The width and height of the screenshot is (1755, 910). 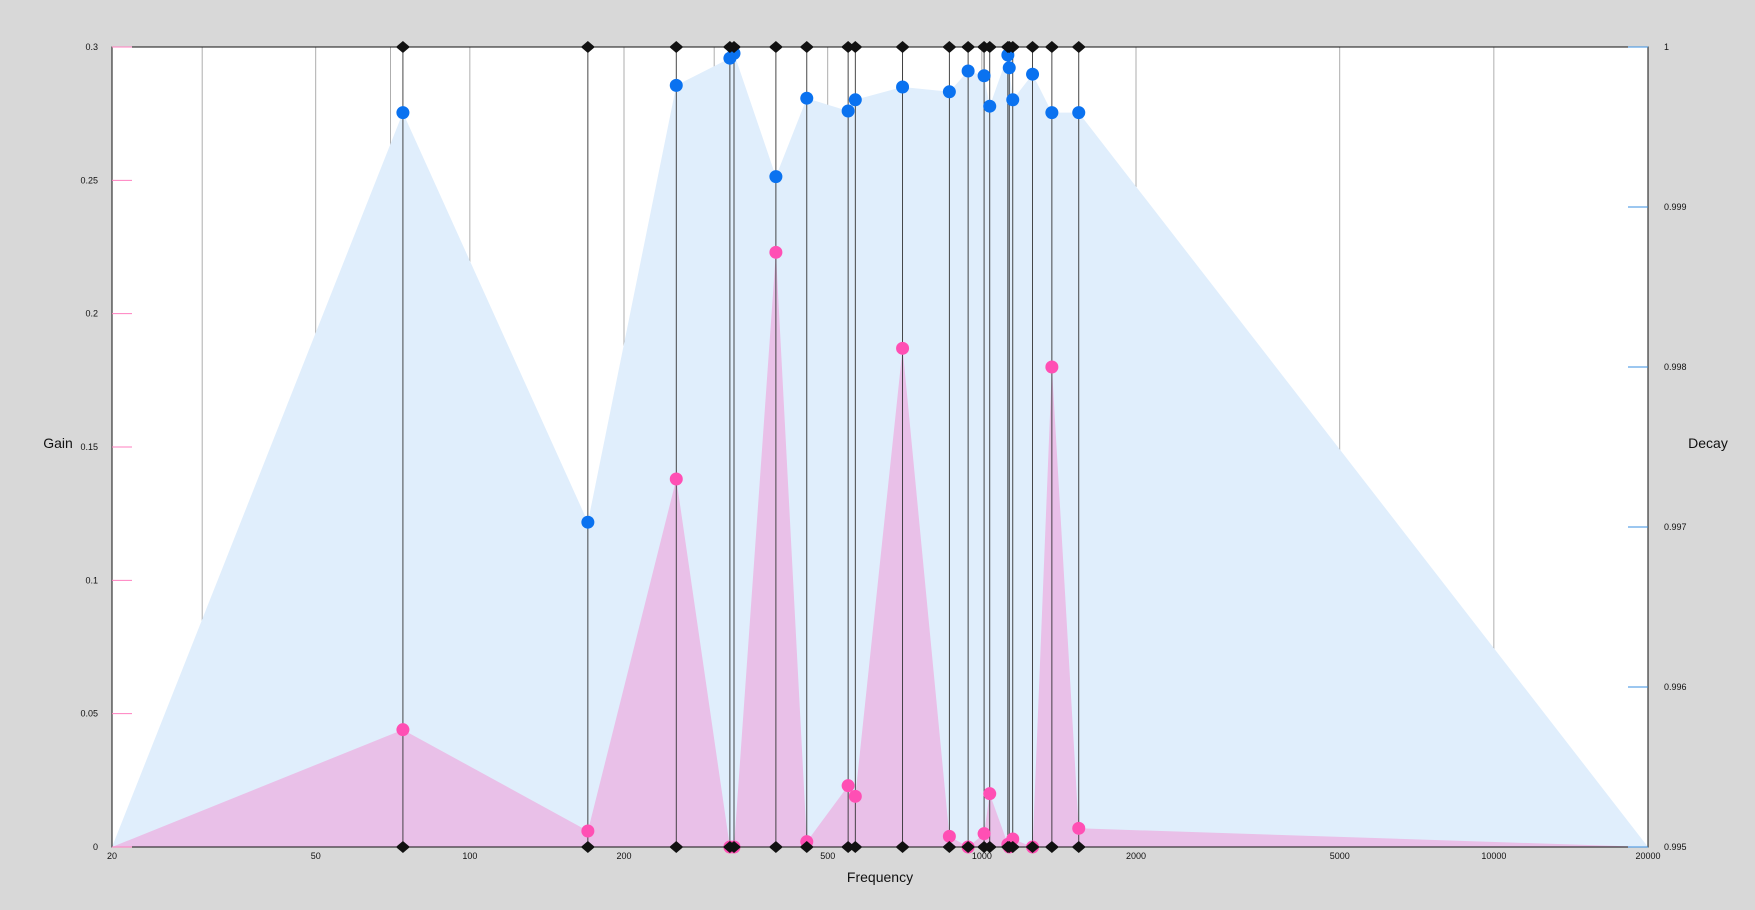 I want to click on y2-tick-label: 0.995, so click(x=1675, y=847).